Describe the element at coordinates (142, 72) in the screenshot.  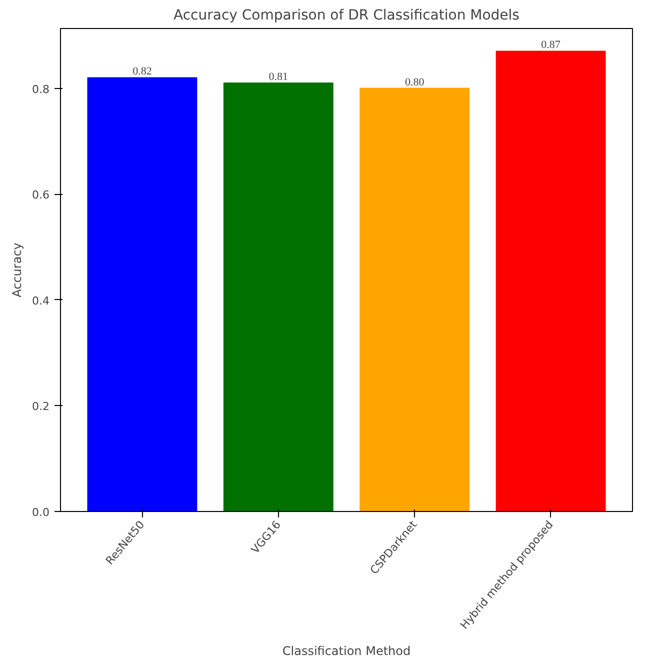
I see `data-label: 0.82` at that location.